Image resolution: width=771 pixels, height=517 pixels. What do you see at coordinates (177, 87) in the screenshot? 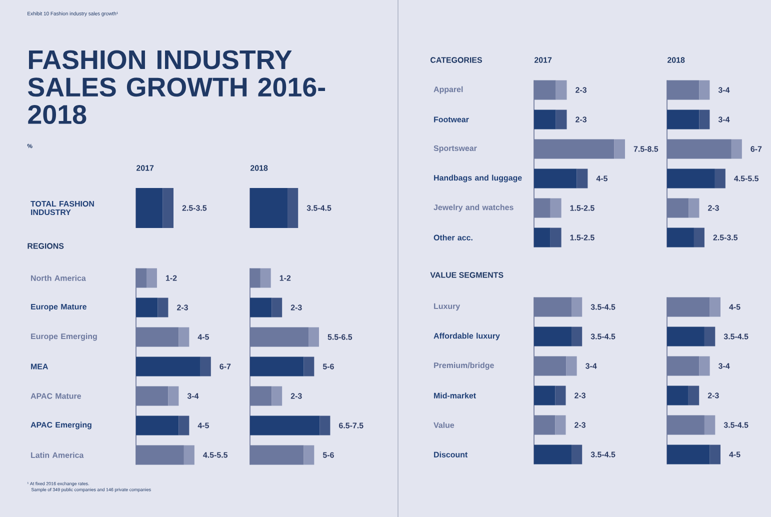
I see `text: FASHION INDUSTRY SALES GROWTH 2016-2018` at bounding box center [177, 87].